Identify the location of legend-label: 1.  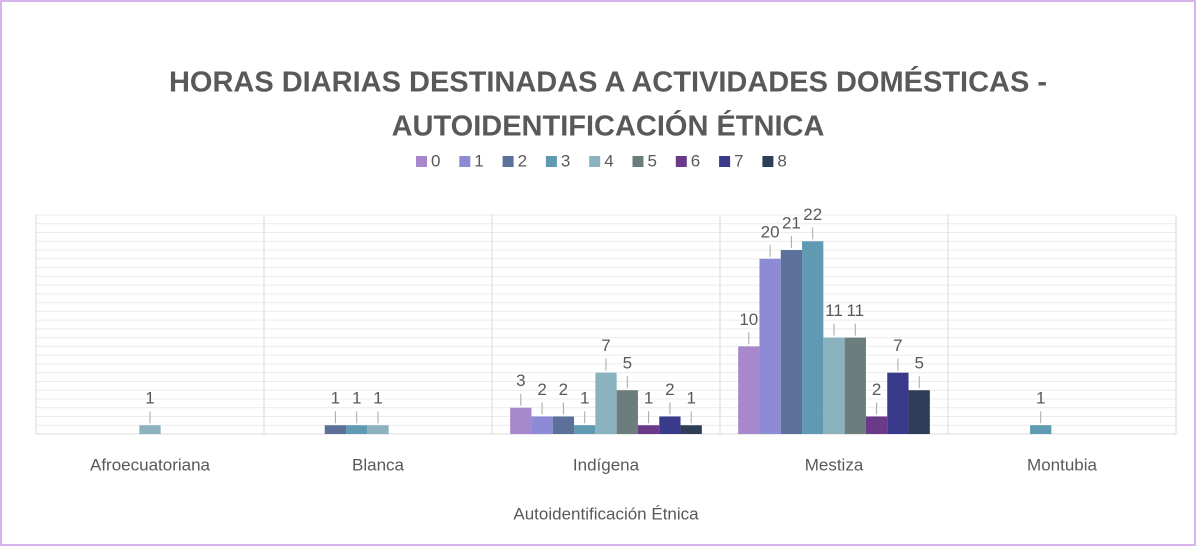
(478, 160).